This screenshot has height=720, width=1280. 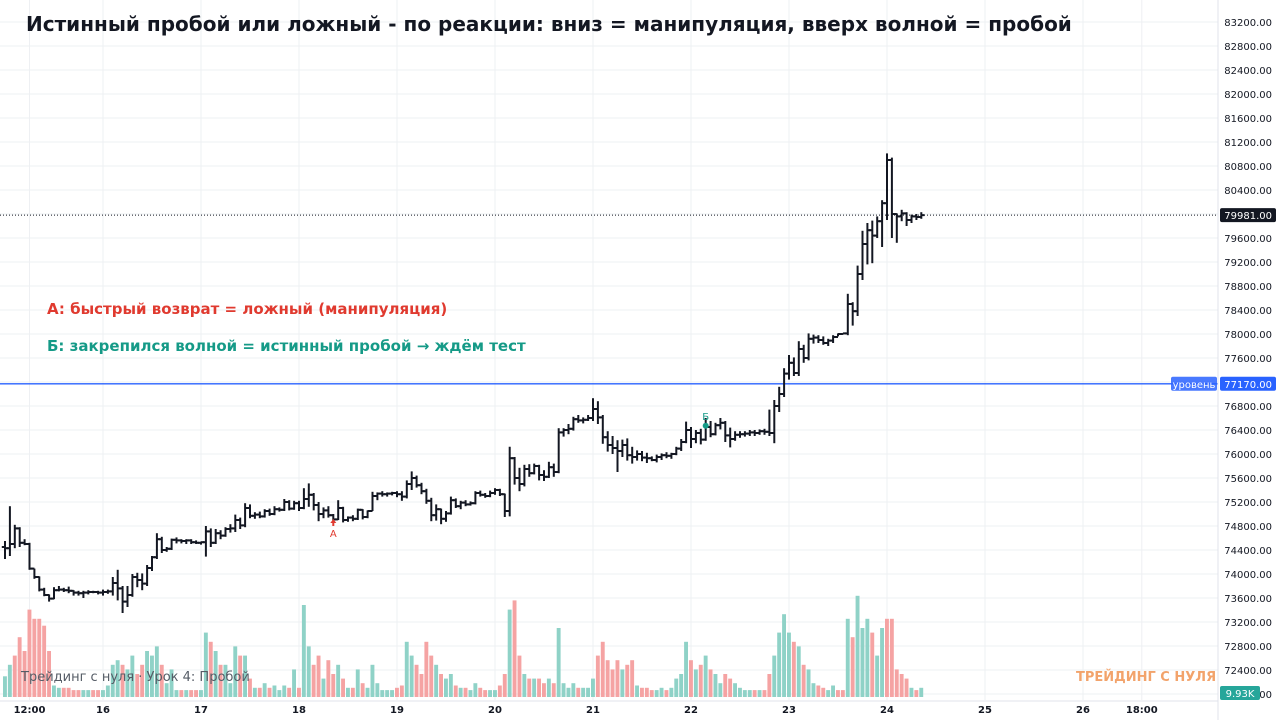 I want to click on level-name-tag, so click(x=1194, y=383).